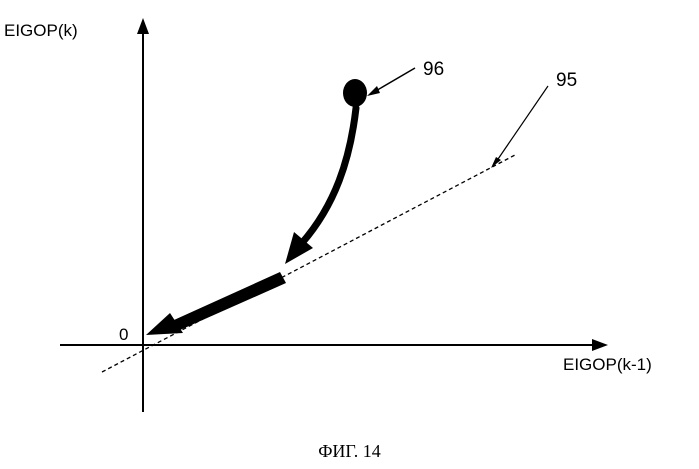  What do you see at coordinates (433, 69) in the screenshot?
I see `reference-label-96: 96` at bounding box center [433, 69].